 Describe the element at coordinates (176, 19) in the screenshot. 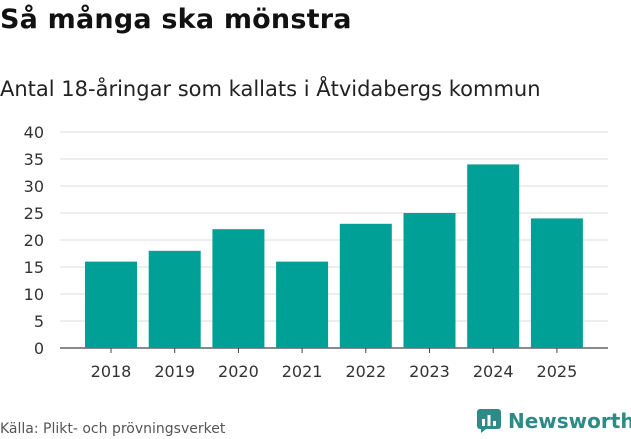

I see `chart-title: Så många ska mönstra` at that location.